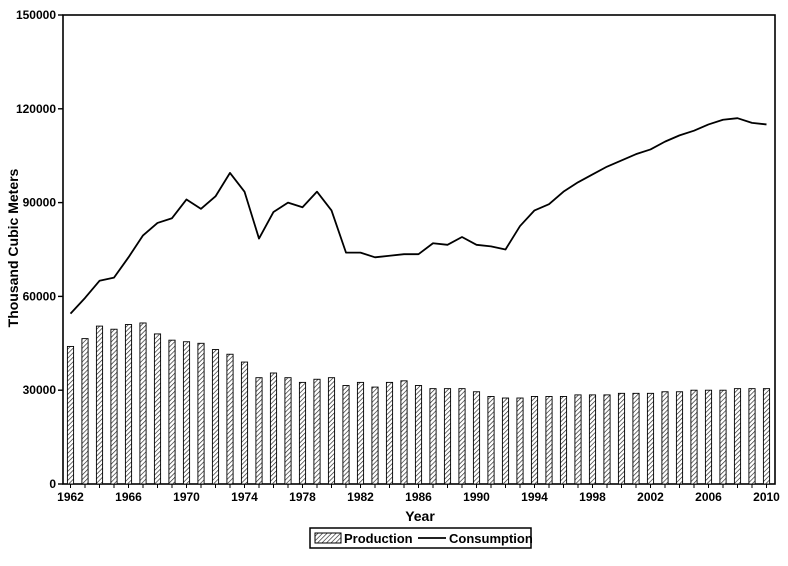 The height and width of the screenshot is (566, 788). Describe the element at coordinates (708, 497) in the screenshot. I see `x-tick-label: 2006` at that location.